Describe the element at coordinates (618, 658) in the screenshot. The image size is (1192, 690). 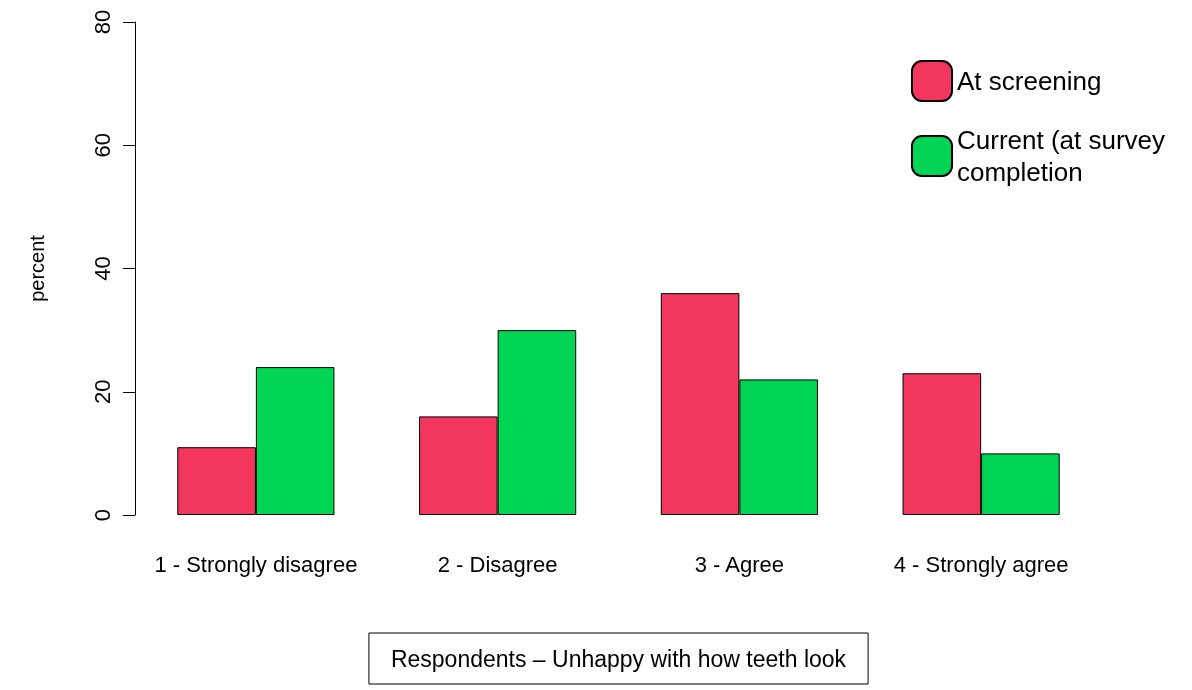
I see `x-axis-title: Respondents – Unhappy with how teeth look` at that location.